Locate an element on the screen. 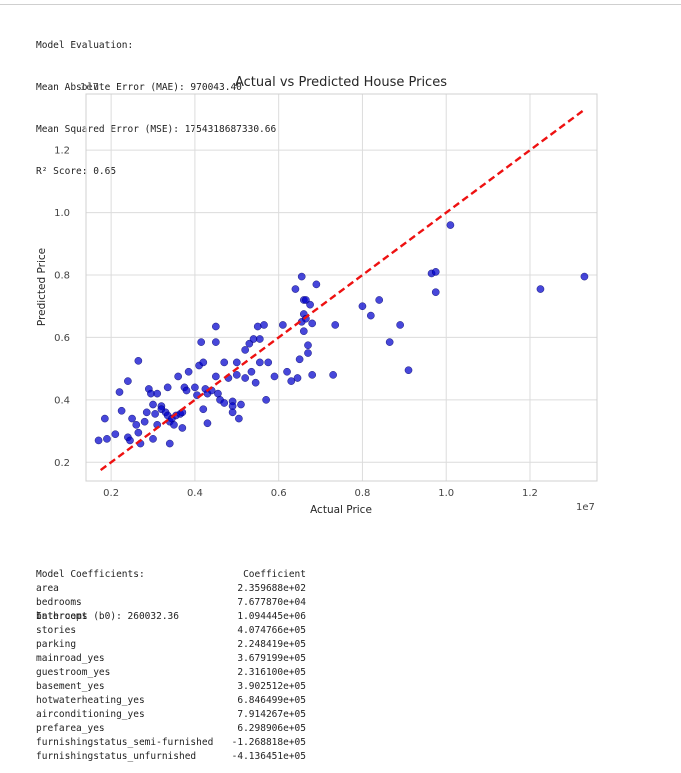  coefficient-row: mainroad_yes 3.679199e+05 is located at coordinates (171, 659).